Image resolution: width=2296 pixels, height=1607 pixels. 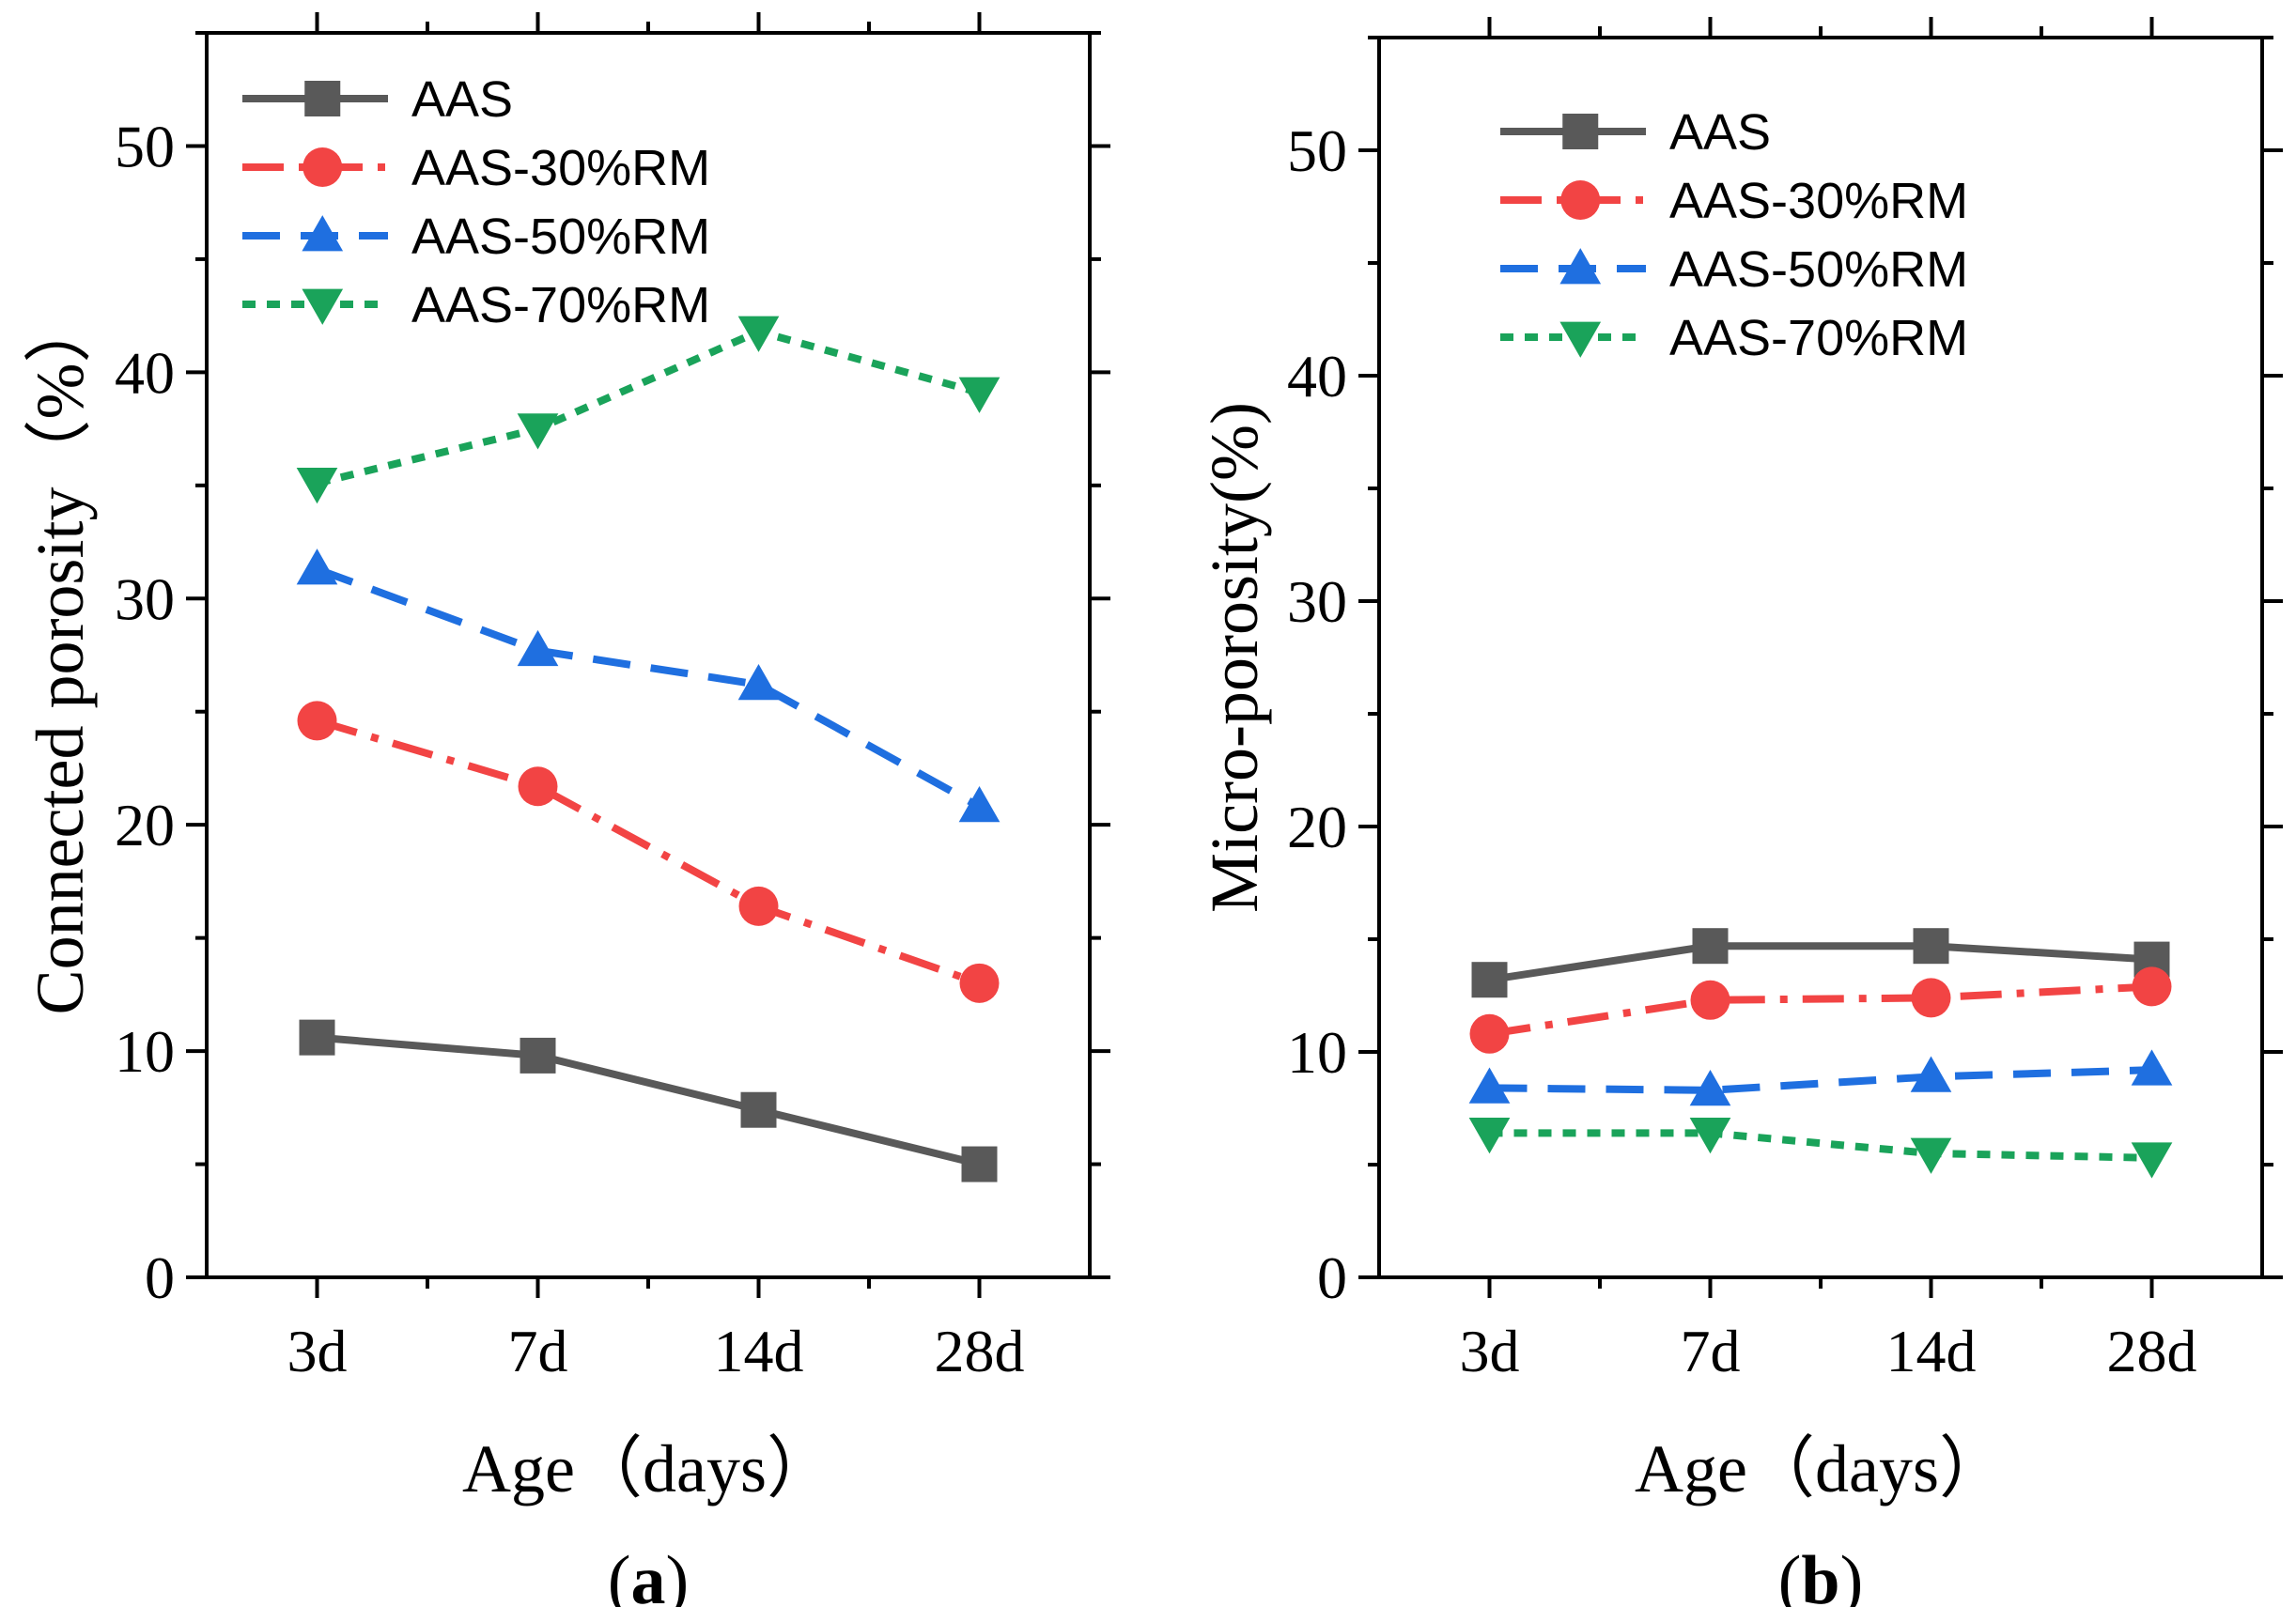 I want to click on y-axis-title: Micro-porosity(%), so click(x=1234, y=657).